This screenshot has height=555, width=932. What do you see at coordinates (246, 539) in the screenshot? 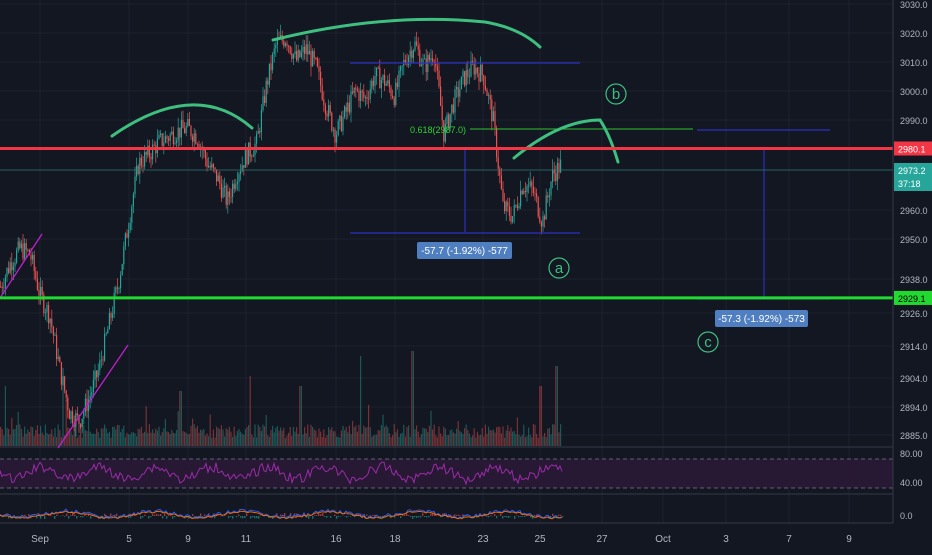
I see `time-tick-label: 11` at bounding box center [246, 539].